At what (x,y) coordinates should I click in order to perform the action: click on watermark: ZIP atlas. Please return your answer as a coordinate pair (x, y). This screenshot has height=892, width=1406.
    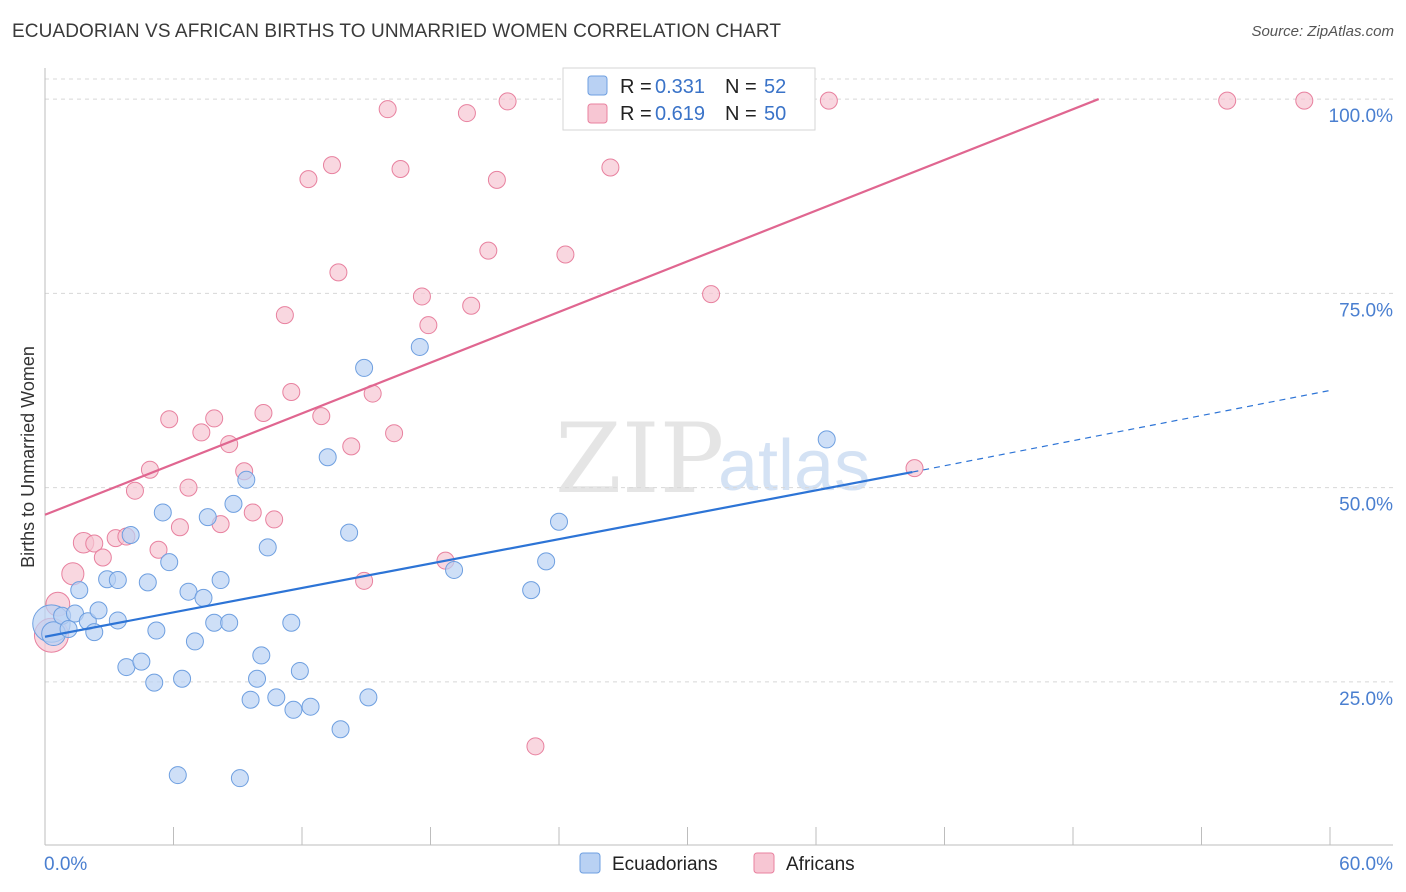
    Looking at the image, I should click on (712, 459).